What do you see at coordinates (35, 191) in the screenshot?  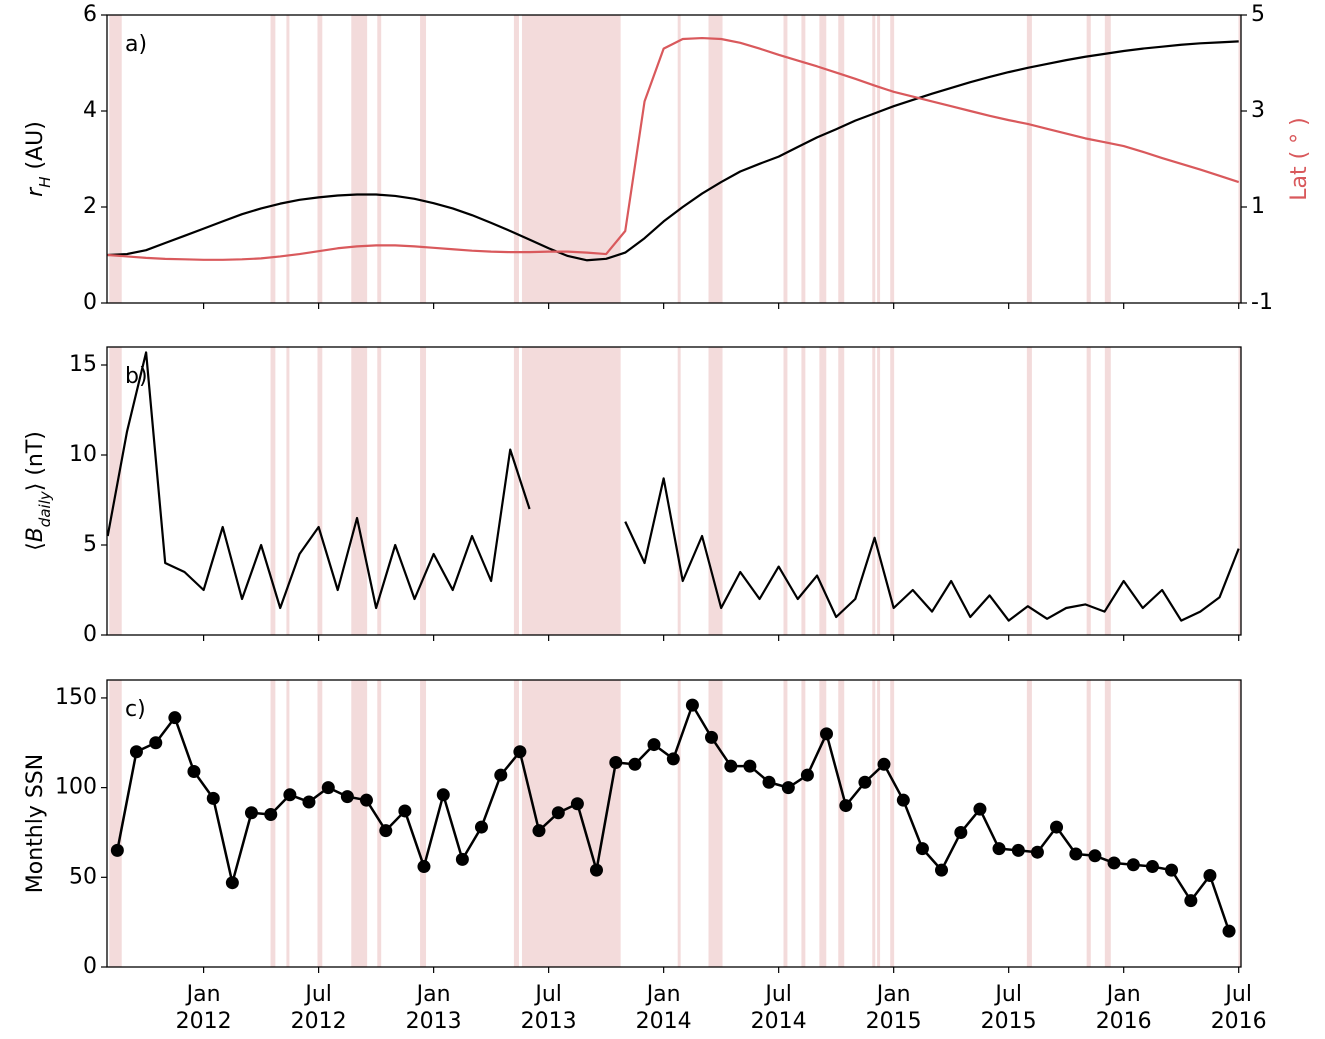 I see `y-label-part: r` at bounding box center [35, 191].